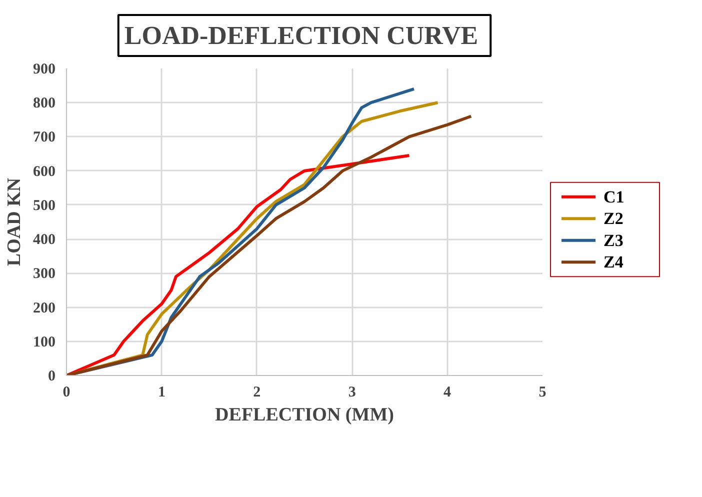 The width and height of the screenshot is (702, 497). What do you see at coordinates (304, 415) in the screenshot?
I see `x-axis-title: DEFLECTION (MM)` at bounding box center [304, 415].